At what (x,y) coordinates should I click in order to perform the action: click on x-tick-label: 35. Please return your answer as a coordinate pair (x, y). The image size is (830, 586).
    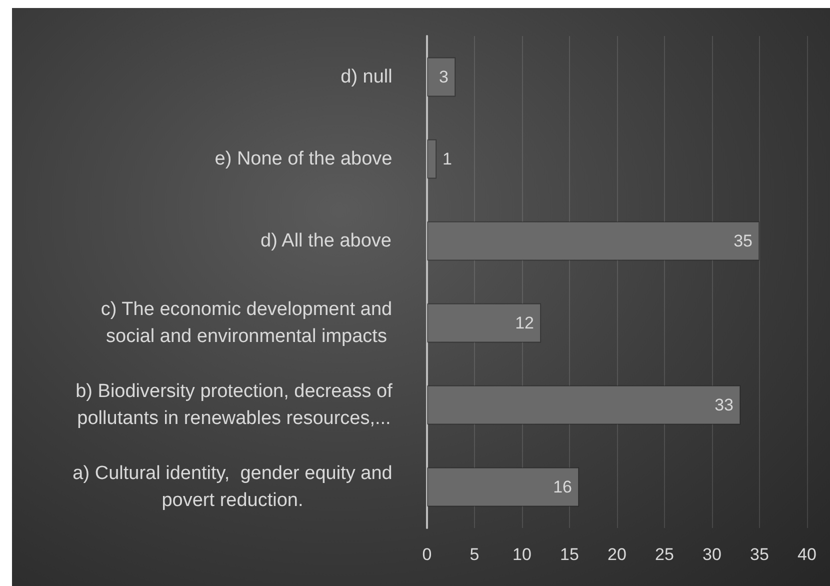
    Looking at the image, I should click on (759, 554).